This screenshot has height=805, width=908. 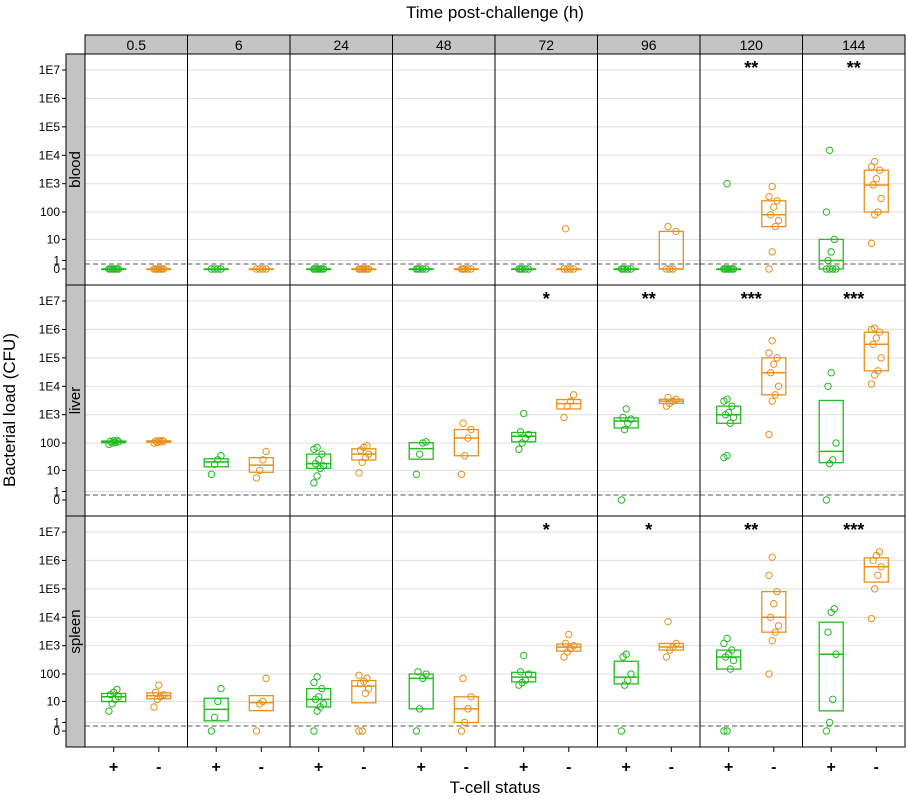 I want to click on y-tick-label-liver-6: 1E5, so click(x=50, y=358).